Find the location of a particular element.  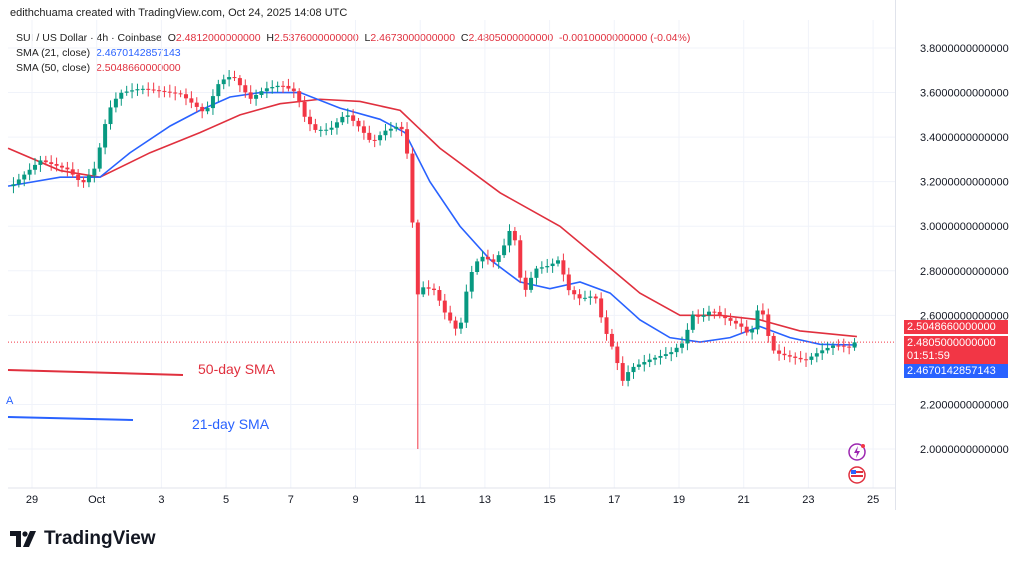

sma21-price-tag: 2.4670142857143 is located at coordinates (956, 371).